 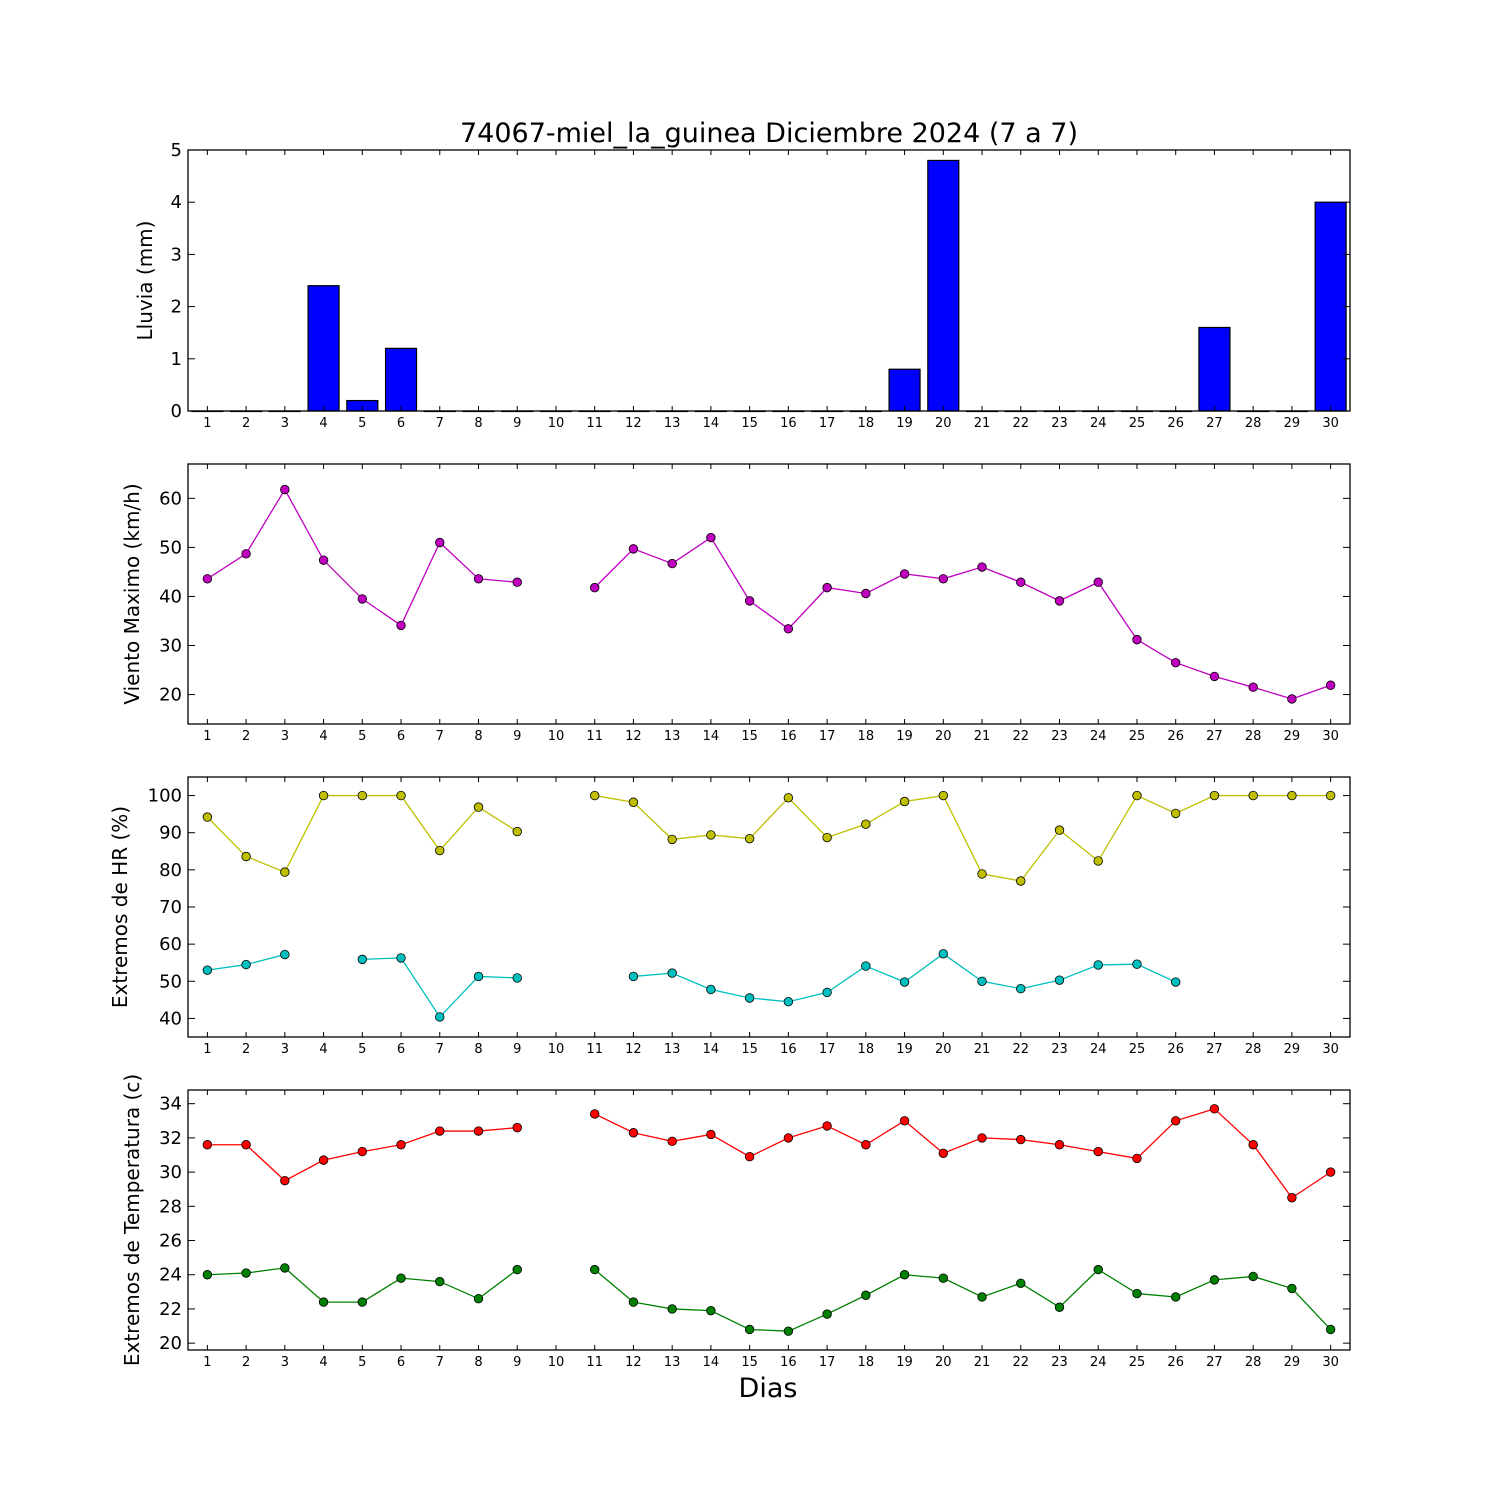 What do you see at coordinates (170, 498) in the screenshot?
I see `y-tick-label: 60` at bounding box center [170, 498].